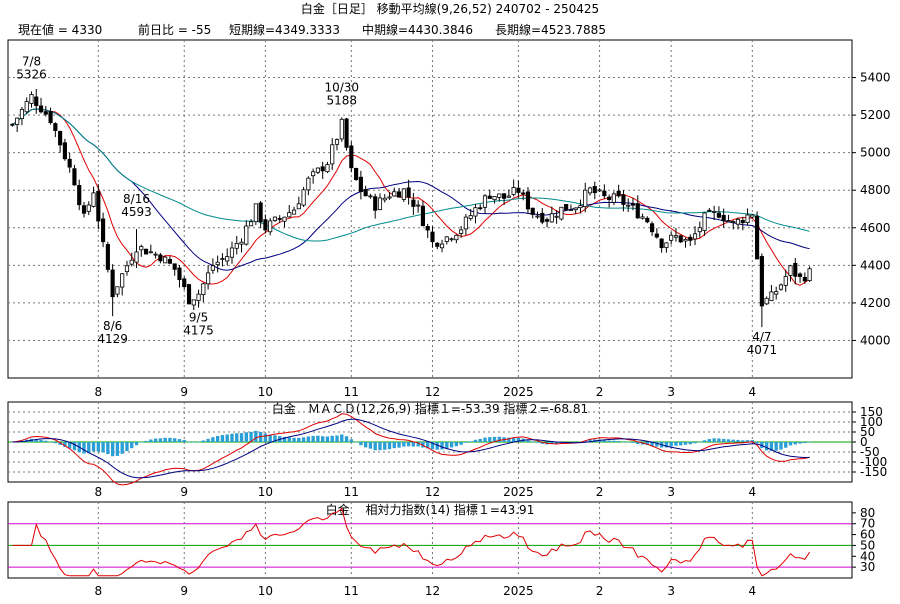 This screenshot has height=604, width=900. Describe the element at coordinates (873, 472) in the screenshot. I see `macd-y-tick-label: -150` at that location.